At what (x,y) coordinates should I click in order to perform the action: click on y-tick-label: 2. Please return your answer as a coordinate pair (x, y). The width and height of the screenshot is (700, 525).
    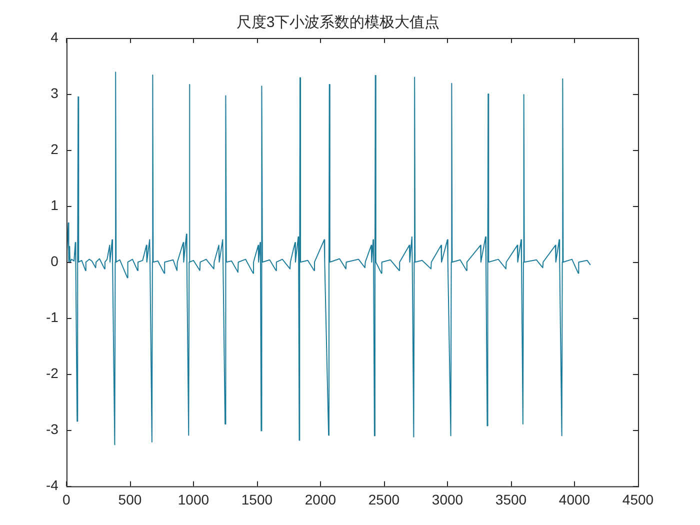
    Looking at the image, I should click on (54, 148).